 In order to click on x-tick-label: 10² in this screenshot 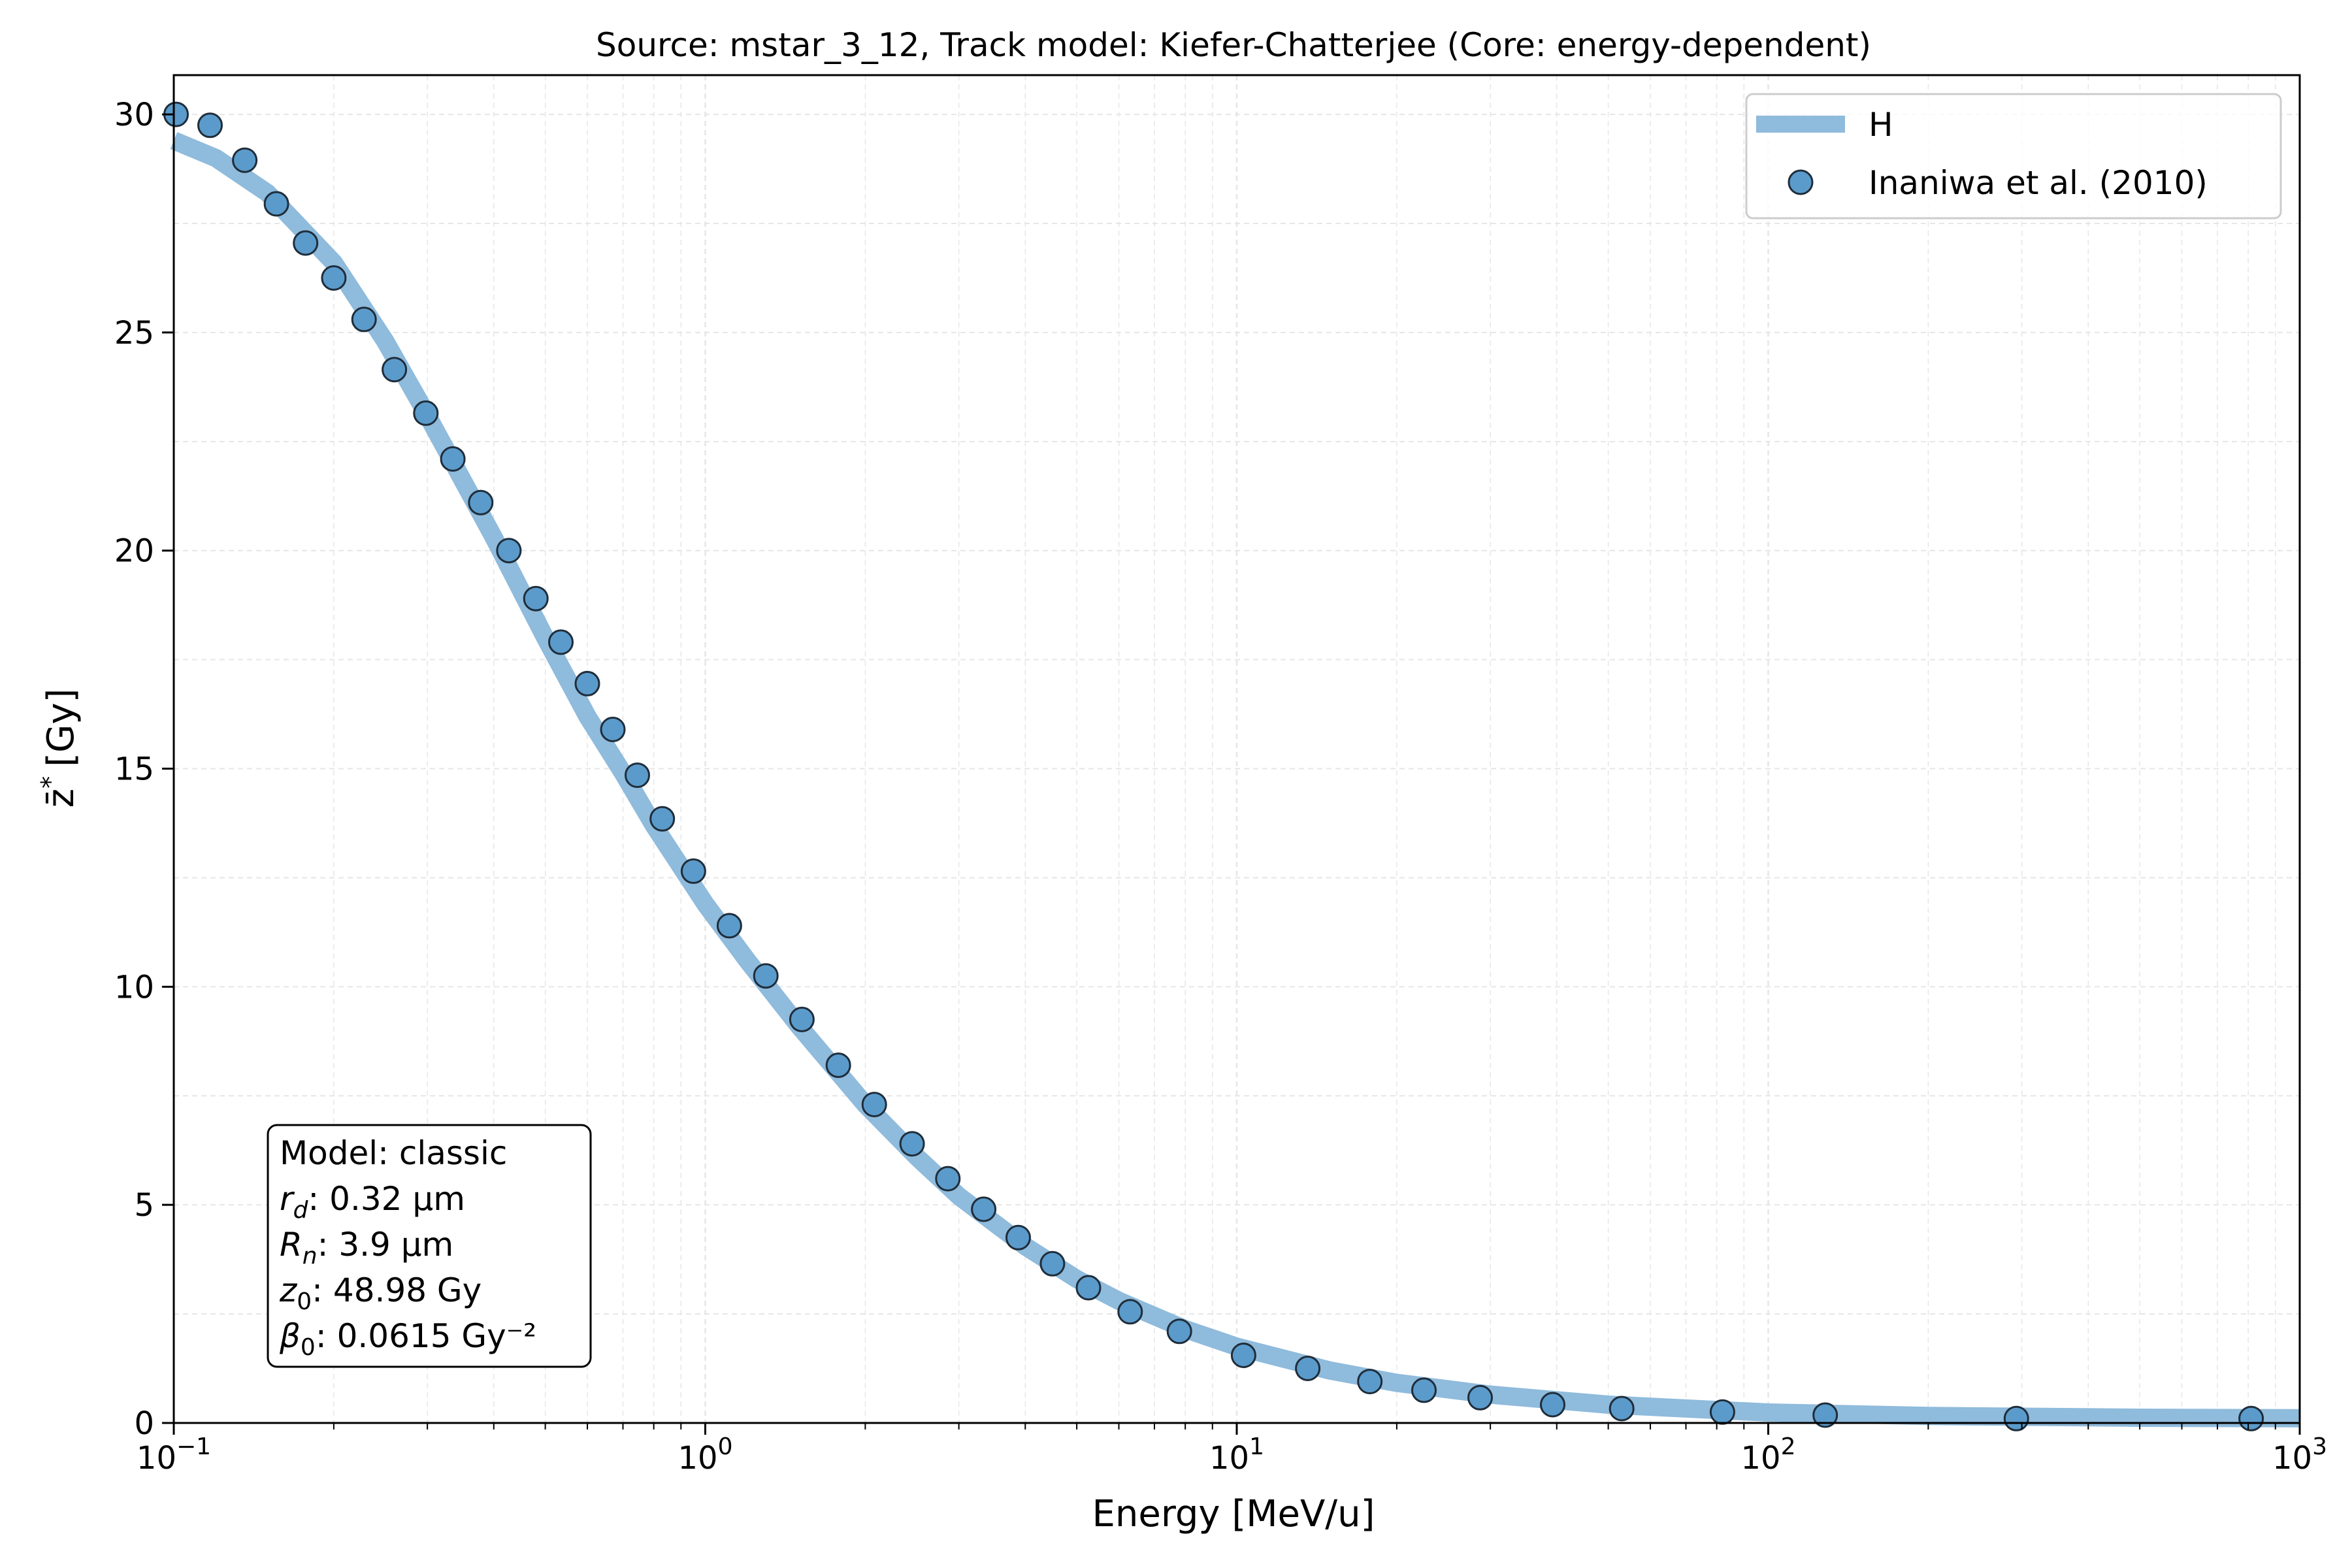, I will do `click(1768, 1455)`.